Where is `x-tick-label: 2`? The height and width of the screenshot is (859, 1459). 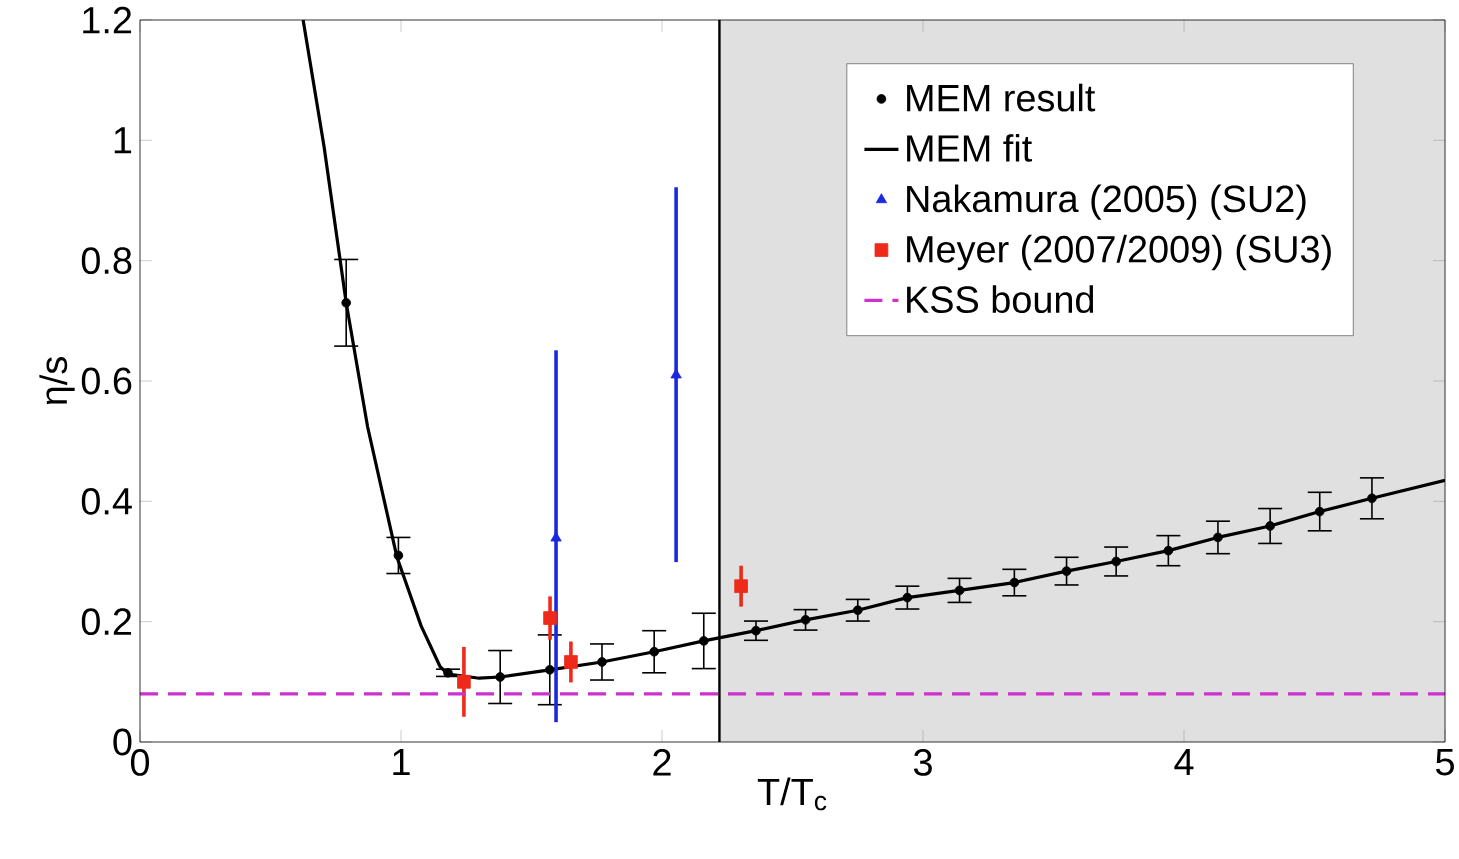 x-tick-label: 2 is located at coordinates (662, 762).